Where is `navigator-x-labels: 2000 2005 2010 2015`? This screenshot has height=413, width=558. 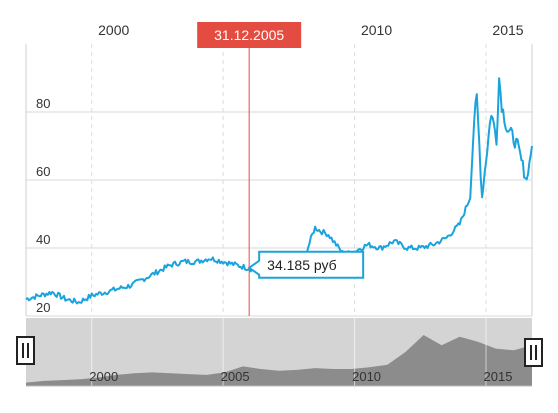
navigator-x-labels: 2000 2005 2010 2015 is located at coordinates (300, 352).